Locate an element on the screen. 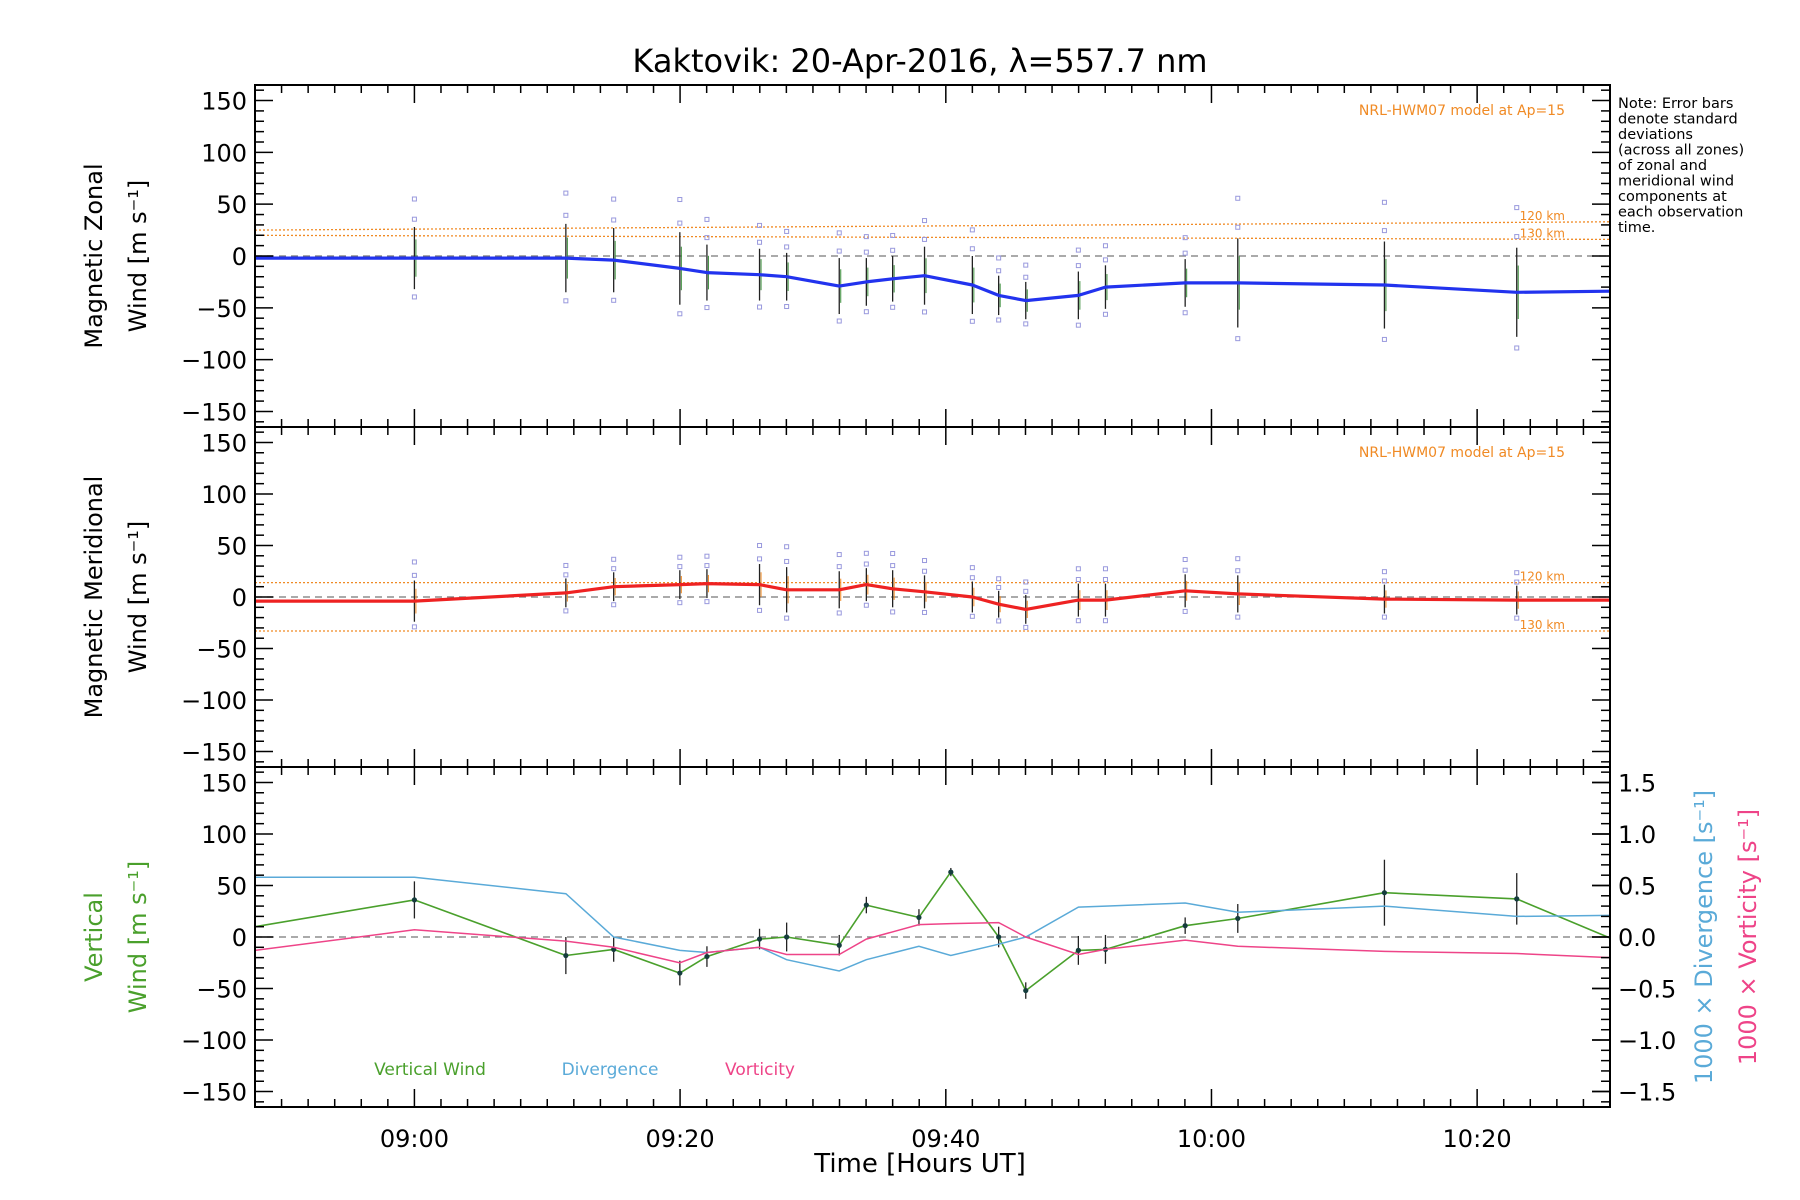 Image resolution: width=1800 pixels, height=1200 pixels. model-curve is located at coordinates (932, 237).